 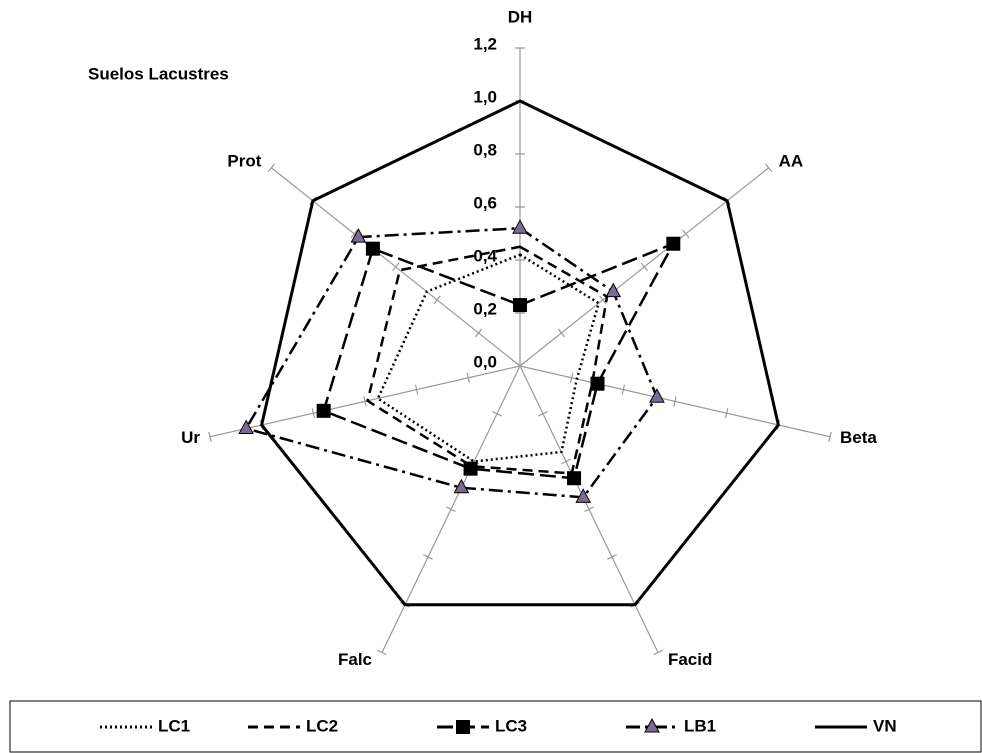 What do you see at coordinates (485, 361) in the screenshot?
I see `tick-label: 0,0` at bounding box center [485, 361].